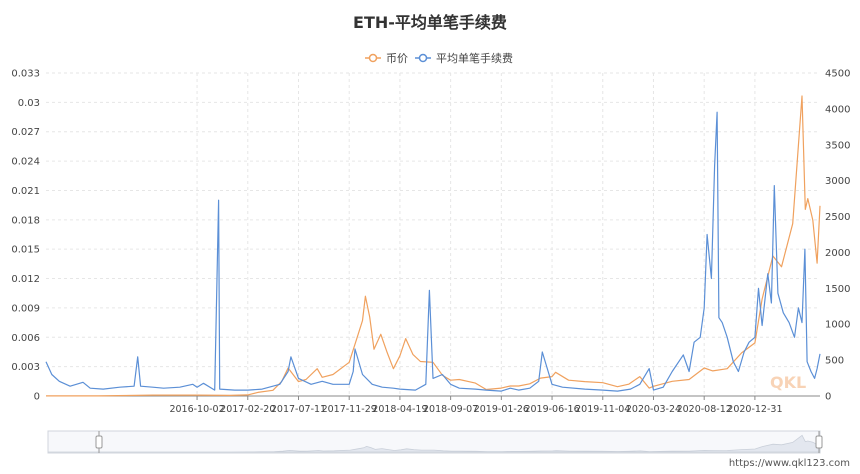 The width and height of the screenshot is (860, 474). I want to click on x-tick-label: 2018-04-19, so click(399, 409).